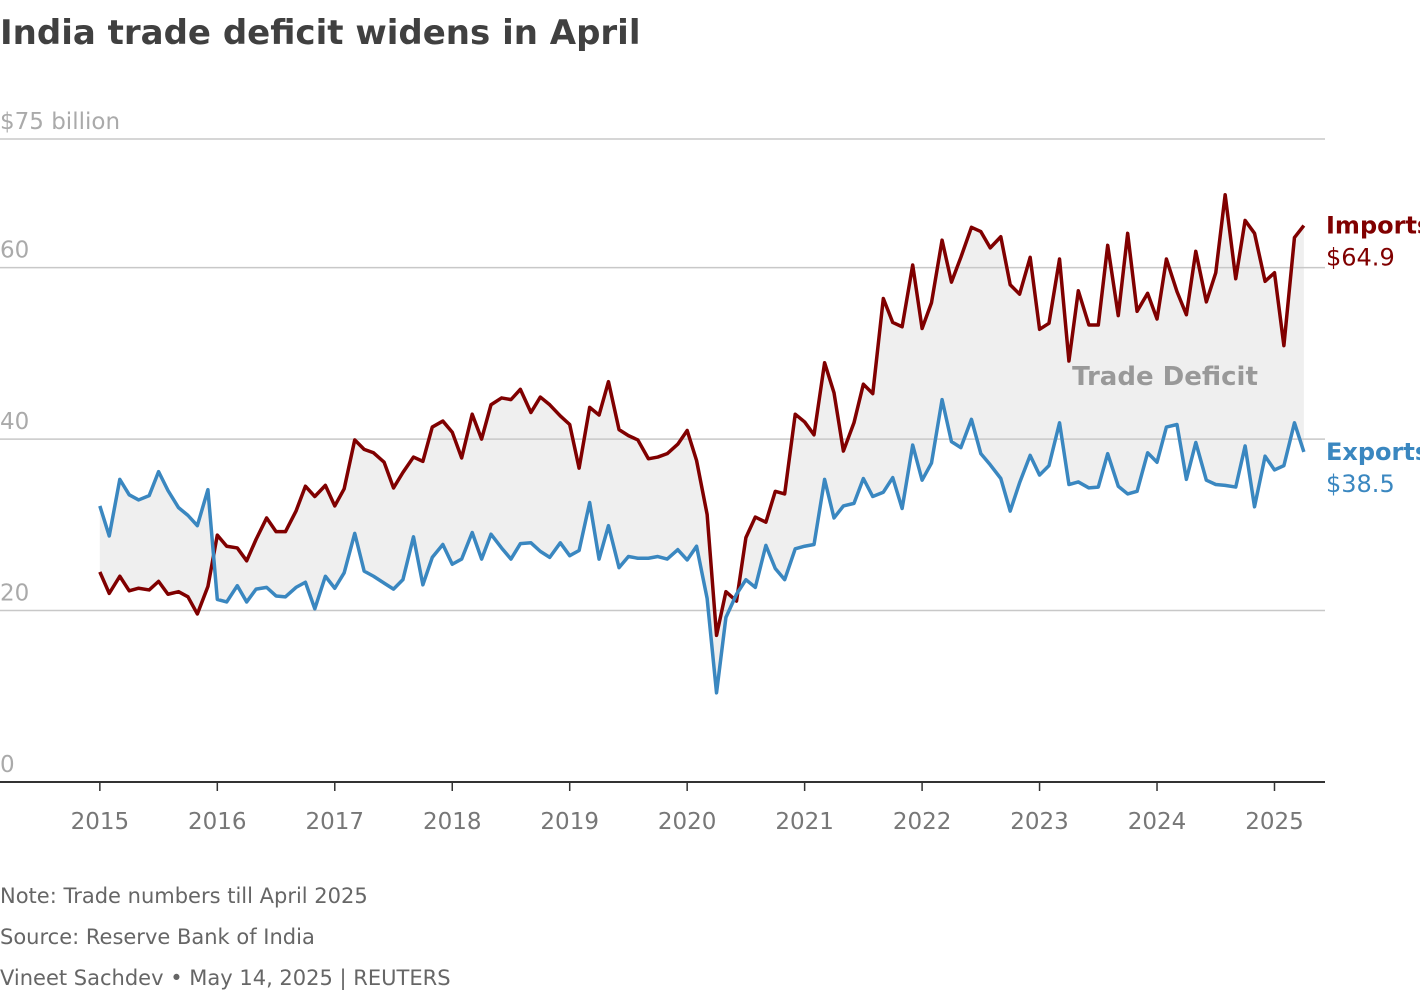 This screenshot has width=1420, height=1000. Describe the element at coordinates (100, 822) in the screenshot. I see `x-tick-label: 2015` at that location.